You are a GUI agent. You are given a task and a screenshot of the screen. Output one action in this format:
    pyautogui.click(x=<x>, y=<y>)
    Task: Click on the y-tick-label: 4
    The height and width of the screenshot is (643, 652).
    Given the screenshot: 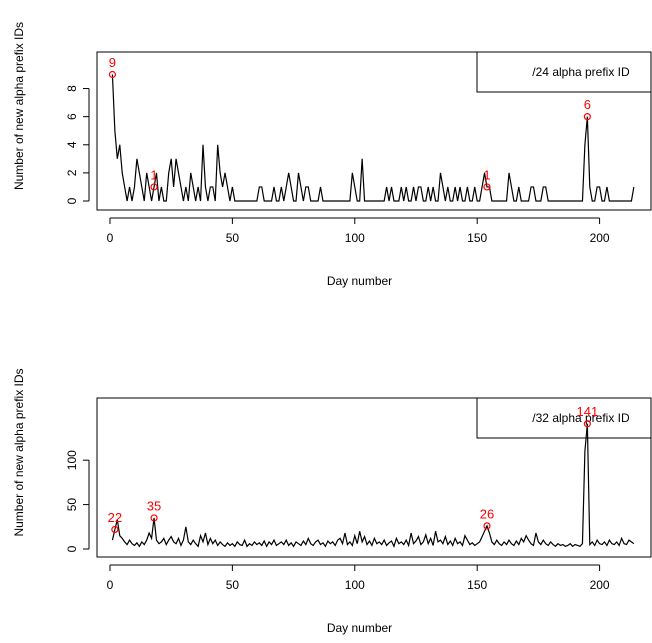 What is the action you would take?
    pyautogui.click(x=72, y=144)
    